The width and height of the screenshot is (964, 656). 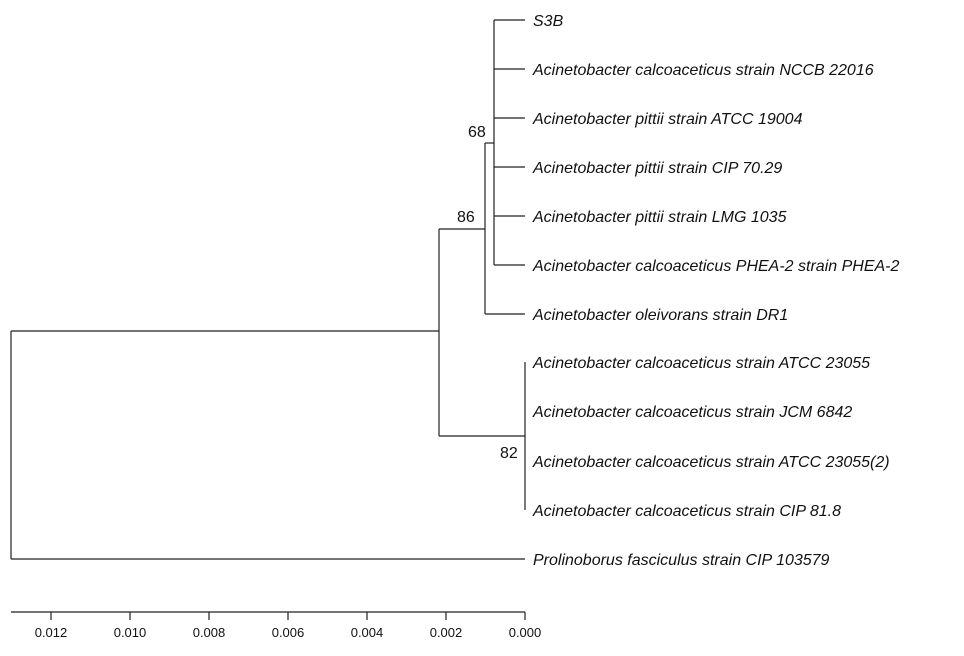 I want to click on axis-tick-label-0-012: 0.012, so click(x=51, y=632).